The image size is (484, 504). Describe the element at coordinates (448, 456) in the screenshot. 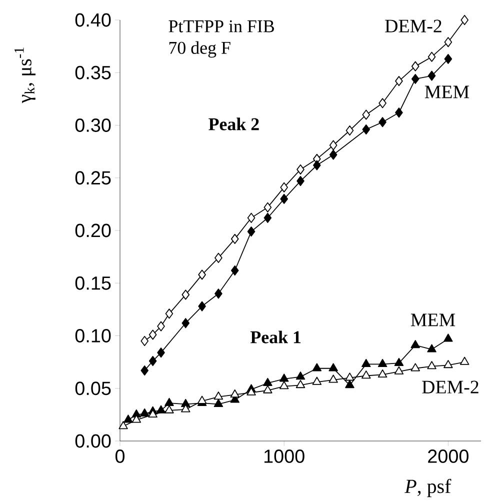

I see `x-tick-label: 2000` at that location.